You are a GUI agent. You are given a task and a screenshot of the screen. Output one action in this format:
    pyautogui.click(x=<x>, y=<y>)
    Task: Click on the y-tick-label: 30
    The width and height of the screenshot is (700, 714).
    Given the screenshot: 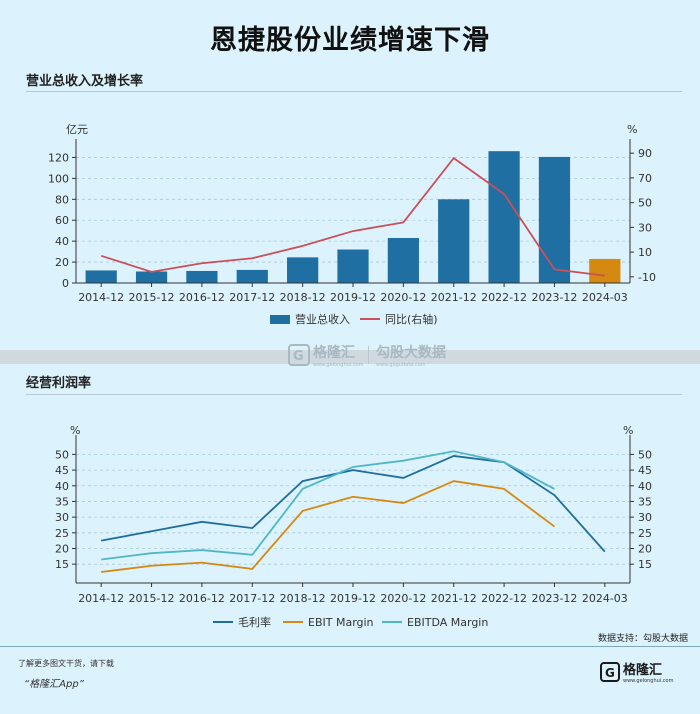 What is the action you would take?
    pyautogui.click(x=62, y=517)
    